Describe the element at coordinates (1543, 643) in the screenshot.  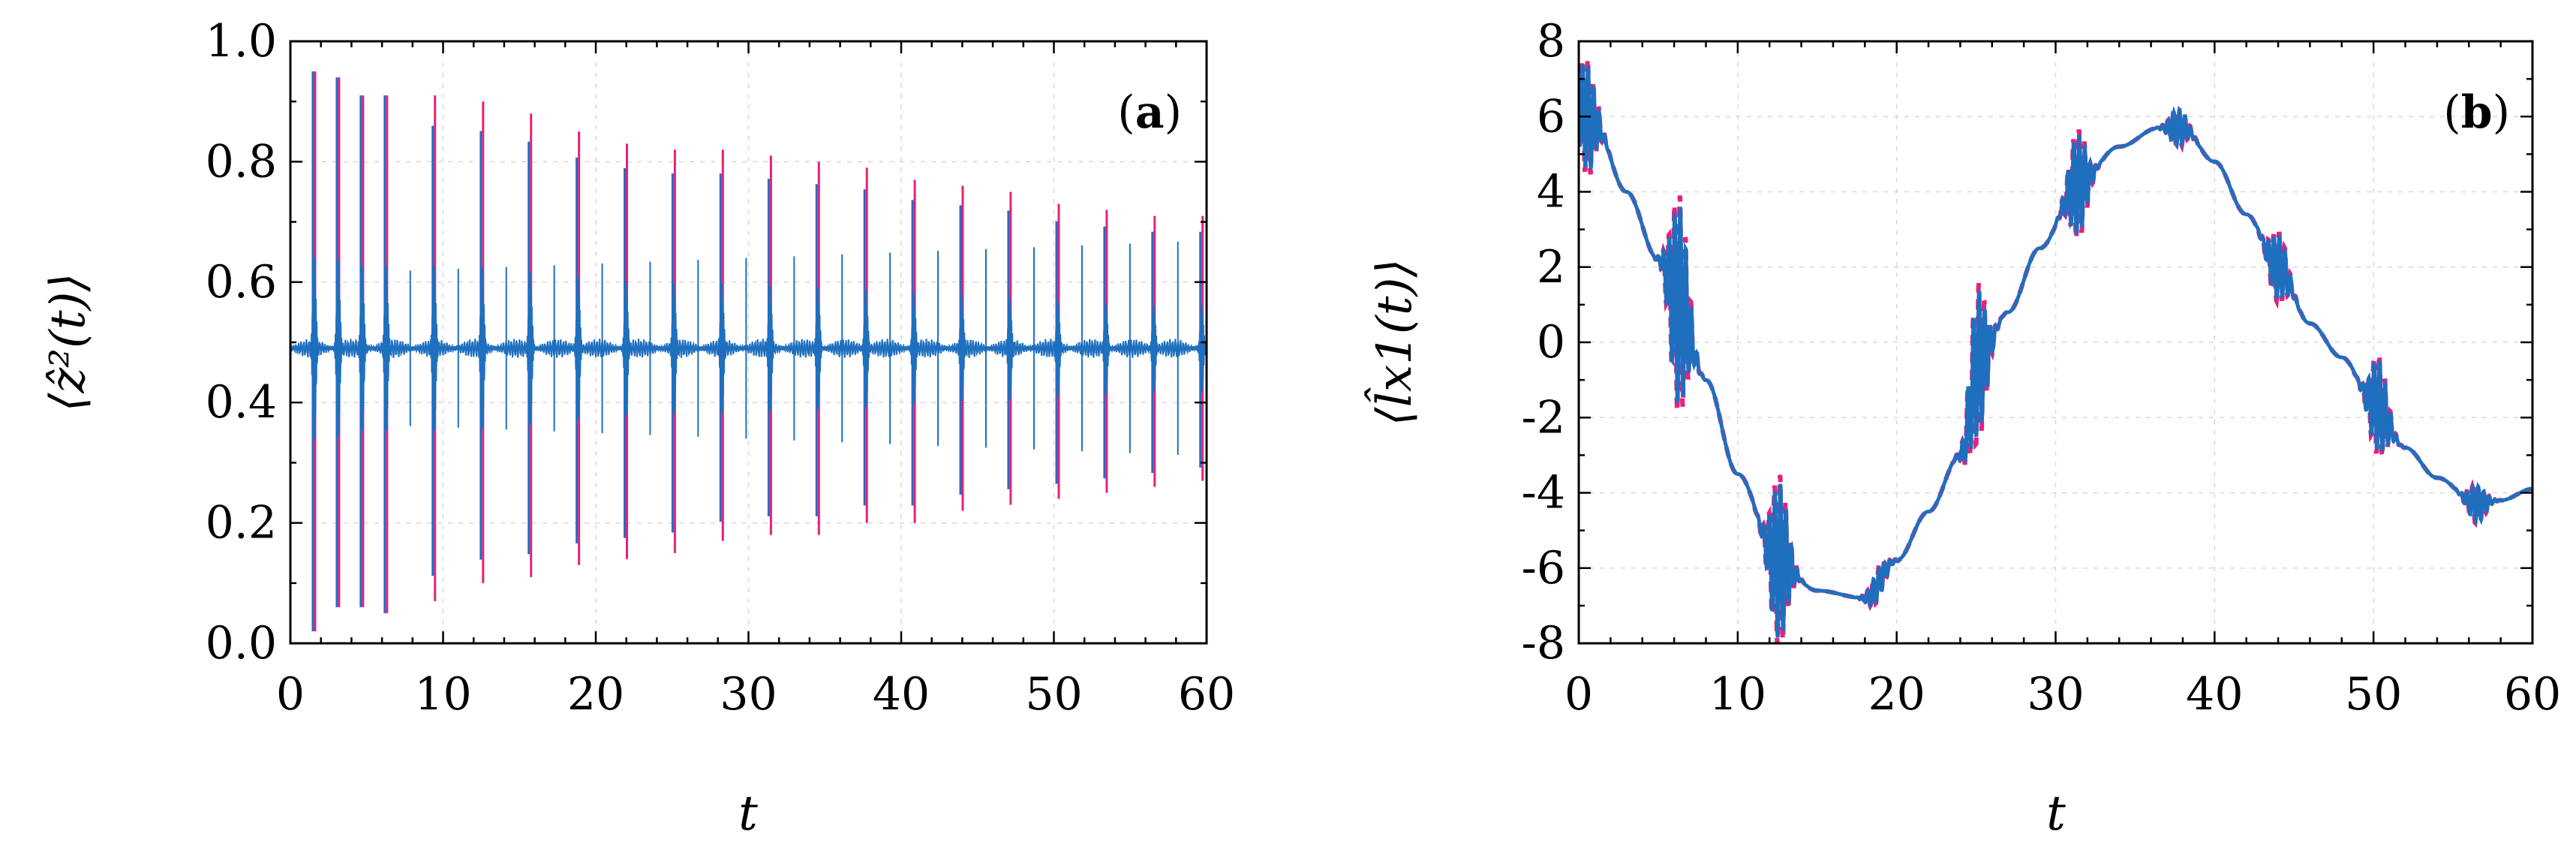
I see `y-tick-label: -8` at that location.